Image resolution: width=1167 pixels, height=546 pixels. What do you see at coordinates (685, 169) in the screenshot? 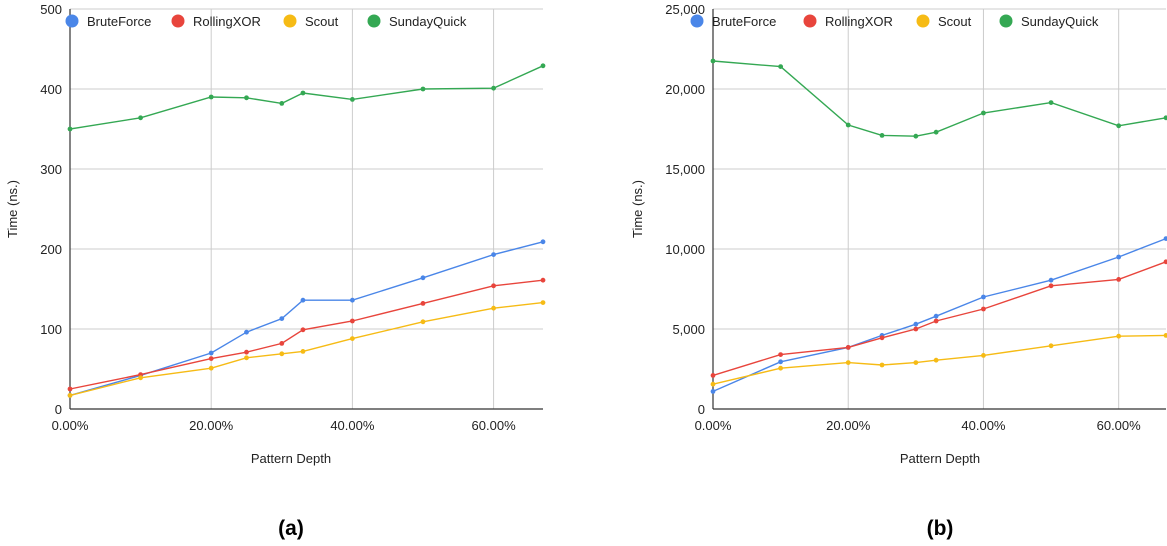
I see `y-tick-label: 15,000` at bounding box center [685, 169].